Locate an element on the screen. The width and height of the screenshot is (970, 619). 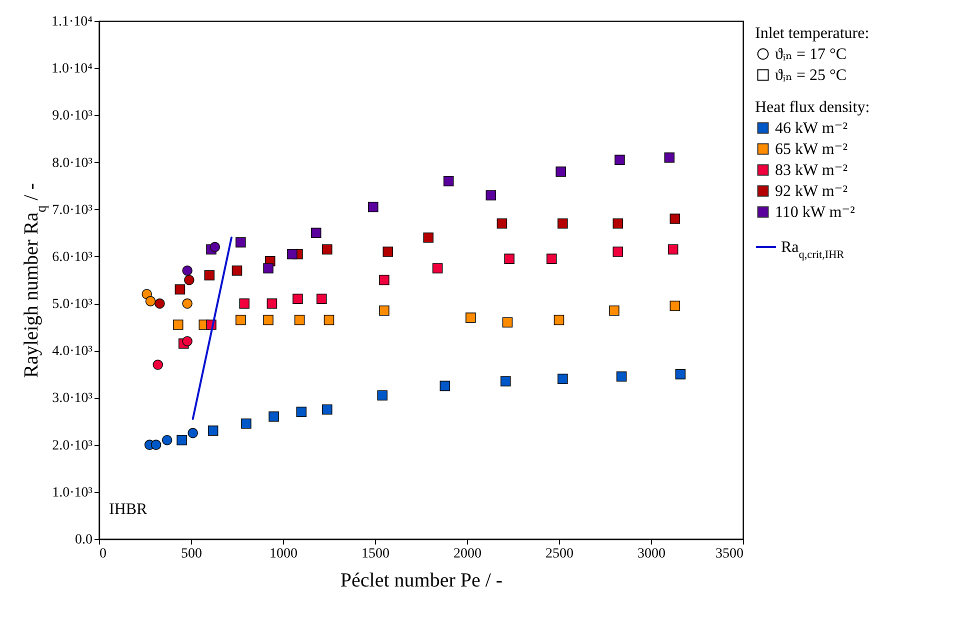
x-tick-label: 3000 is located at coordinates (652, 554).